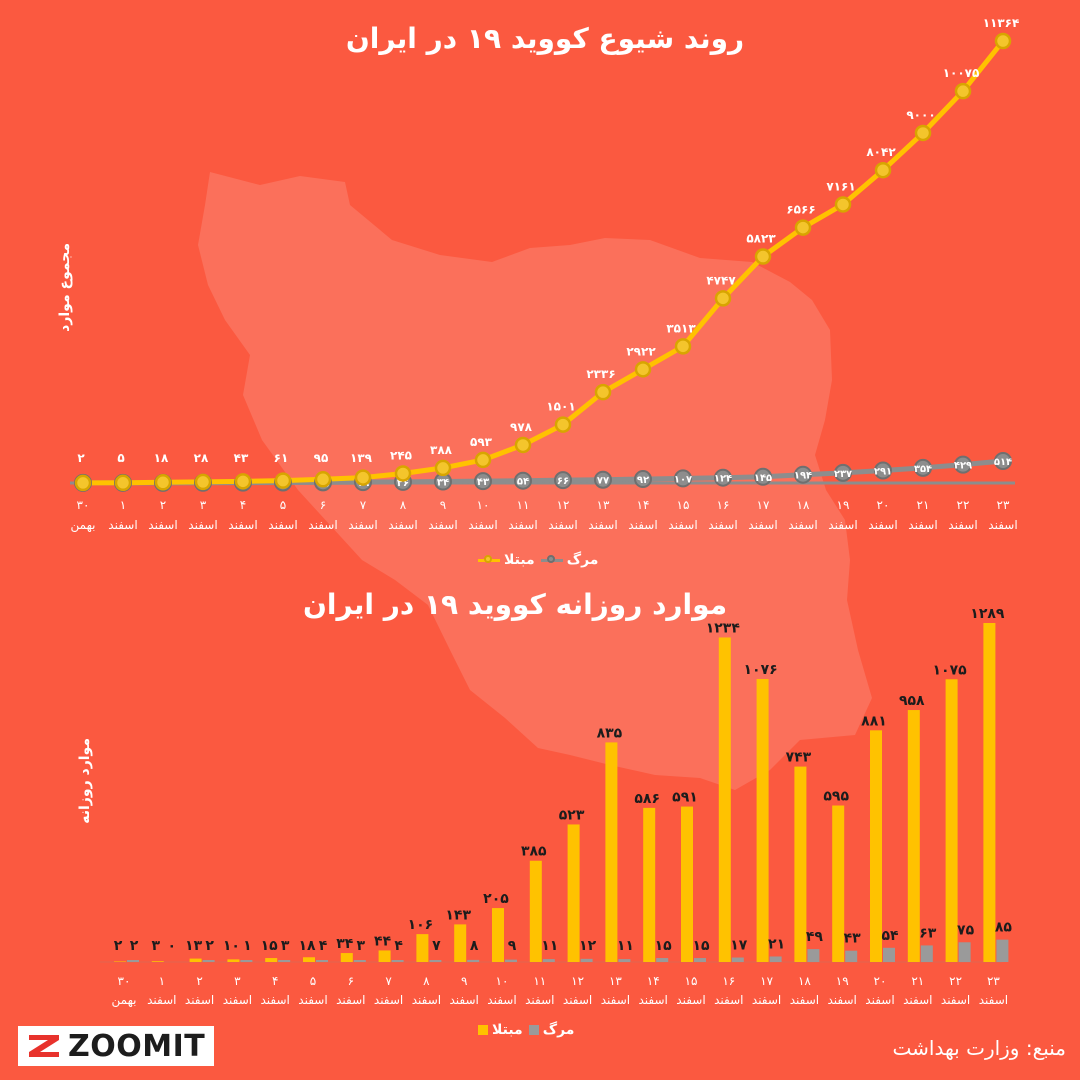 Image resolution: width=1080 pixels, height=1080 pixels. What do you see at coordinates (842, 981) in the screenshot?
I see `x-tick-day: ۱۹` at bounding box center [842, 981].